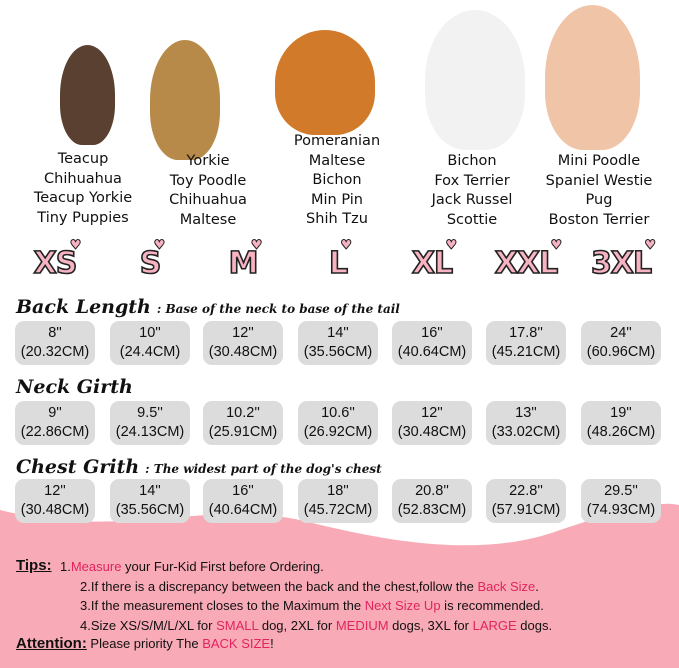  Describe the element at coordinates (402, 605) in the screenshot. I see `highlight-text: Next Size Up` at that location.